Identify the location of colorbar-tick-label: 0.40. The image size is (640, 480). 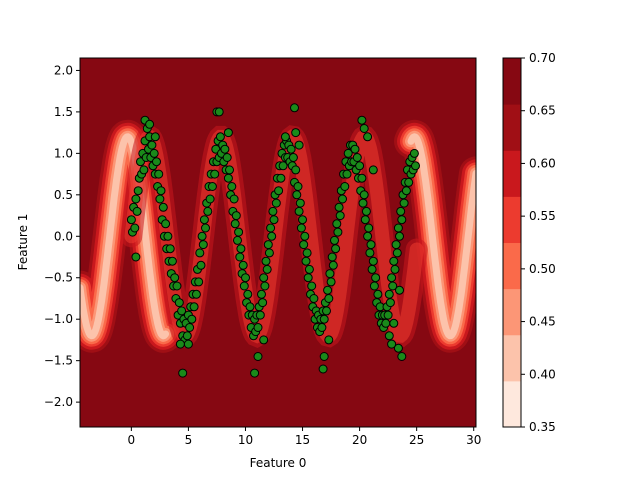
(542, 374).